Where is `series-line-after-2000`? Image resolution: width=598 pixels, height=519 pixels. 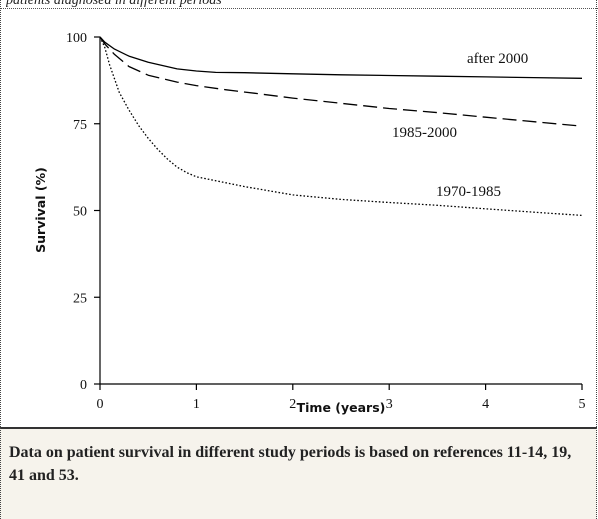 series-line-after-2000 is located at coordinates (341, 57).